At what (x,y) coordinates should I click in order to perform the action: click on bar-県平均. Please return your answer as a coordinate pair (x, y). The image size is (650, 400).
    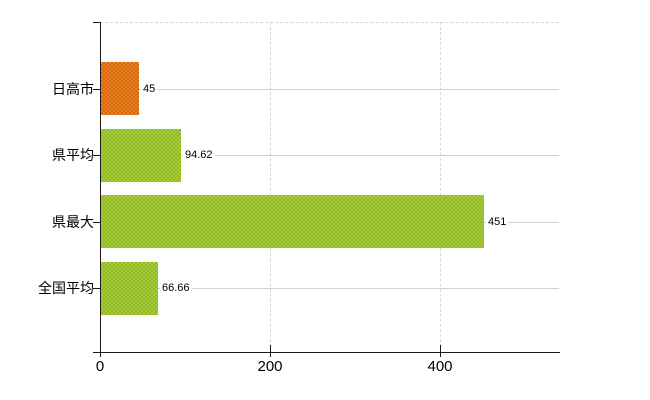
    Looking at the image, I should click on (141, 155).